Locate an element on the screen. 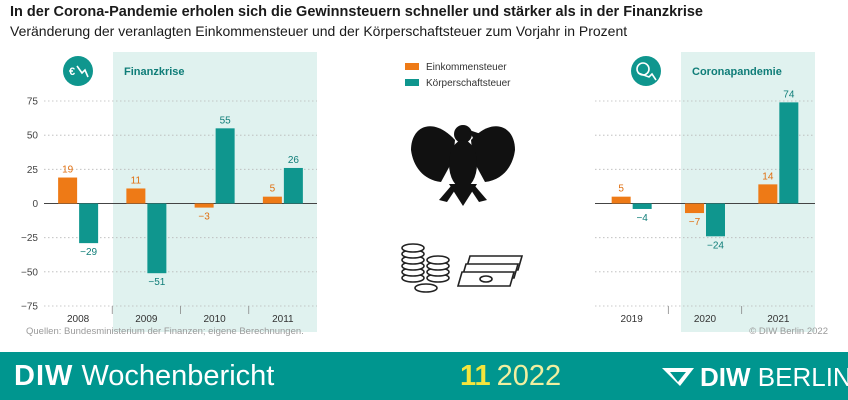  federal-eagle-icon is located at coordinates (463, 165).